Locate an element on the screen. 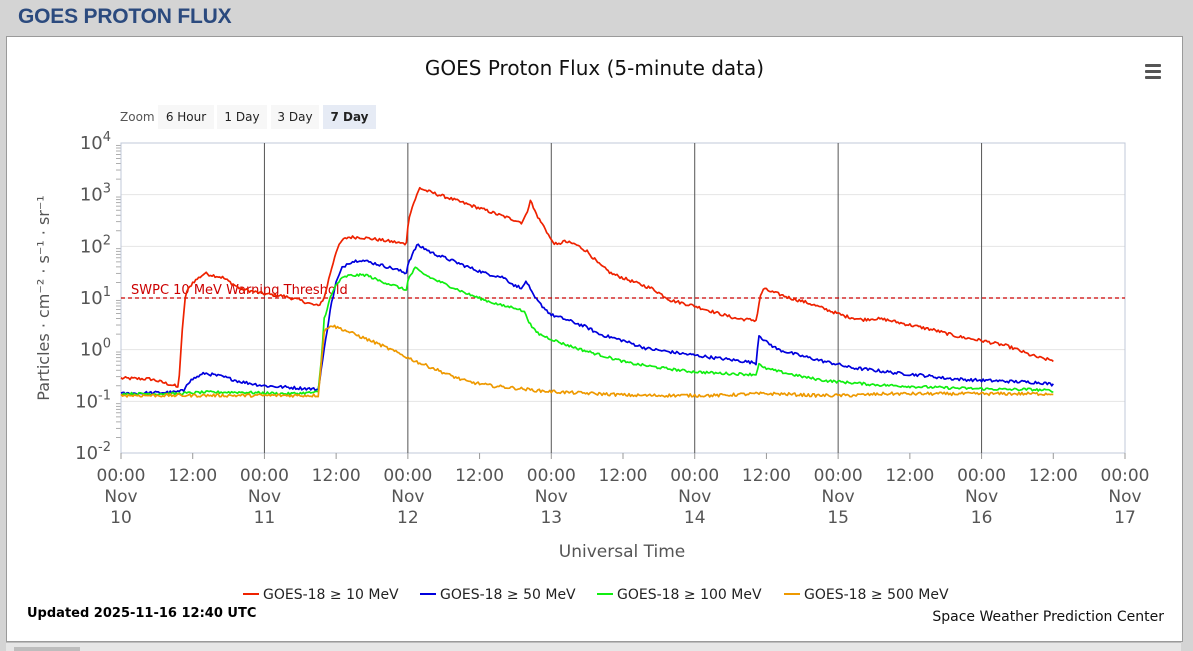  scroll-thumb is located at coordinates (47, 649).